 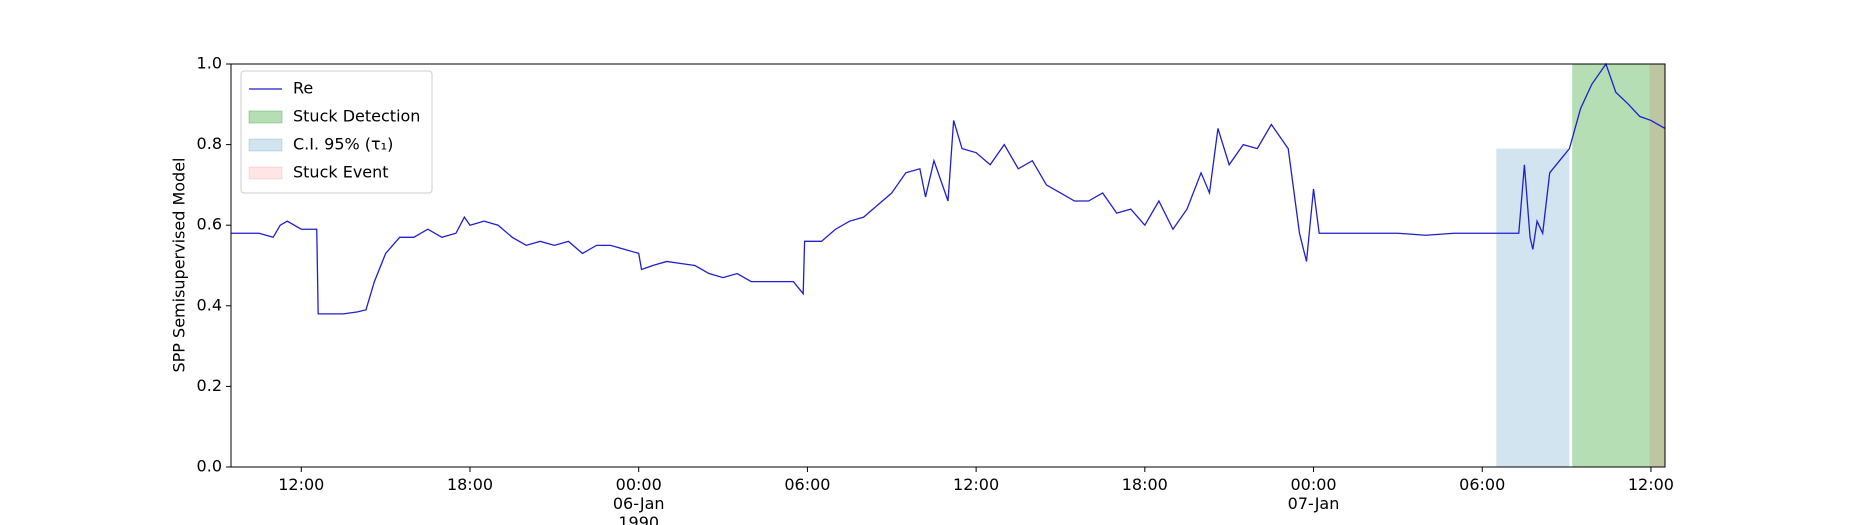 I want to click on legend-label: Stuck Event, so click(x=341, y=172).